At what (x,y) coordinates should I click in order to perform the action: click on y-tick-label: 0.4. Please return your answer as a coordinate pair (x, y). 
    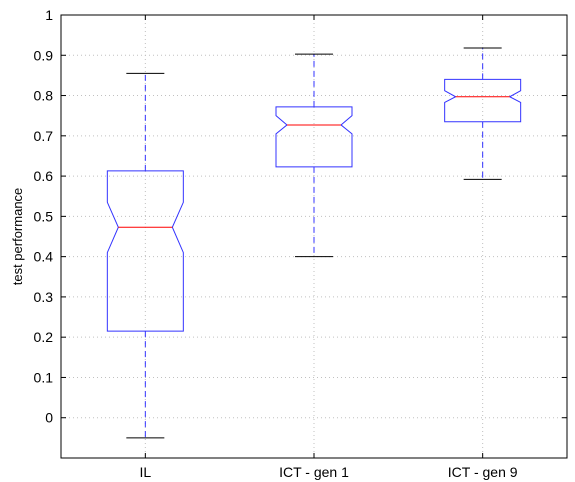
    Looking at the image, I should click on (44, 257).